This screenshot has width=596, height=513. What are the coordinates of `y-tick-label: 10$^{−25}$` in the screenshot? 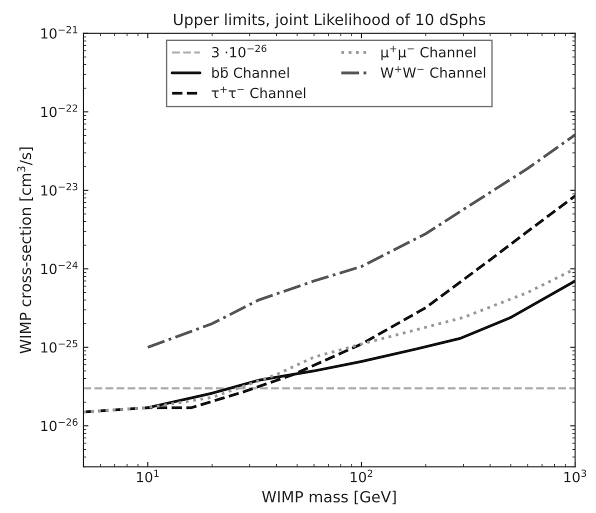 It's located at (59, 346).